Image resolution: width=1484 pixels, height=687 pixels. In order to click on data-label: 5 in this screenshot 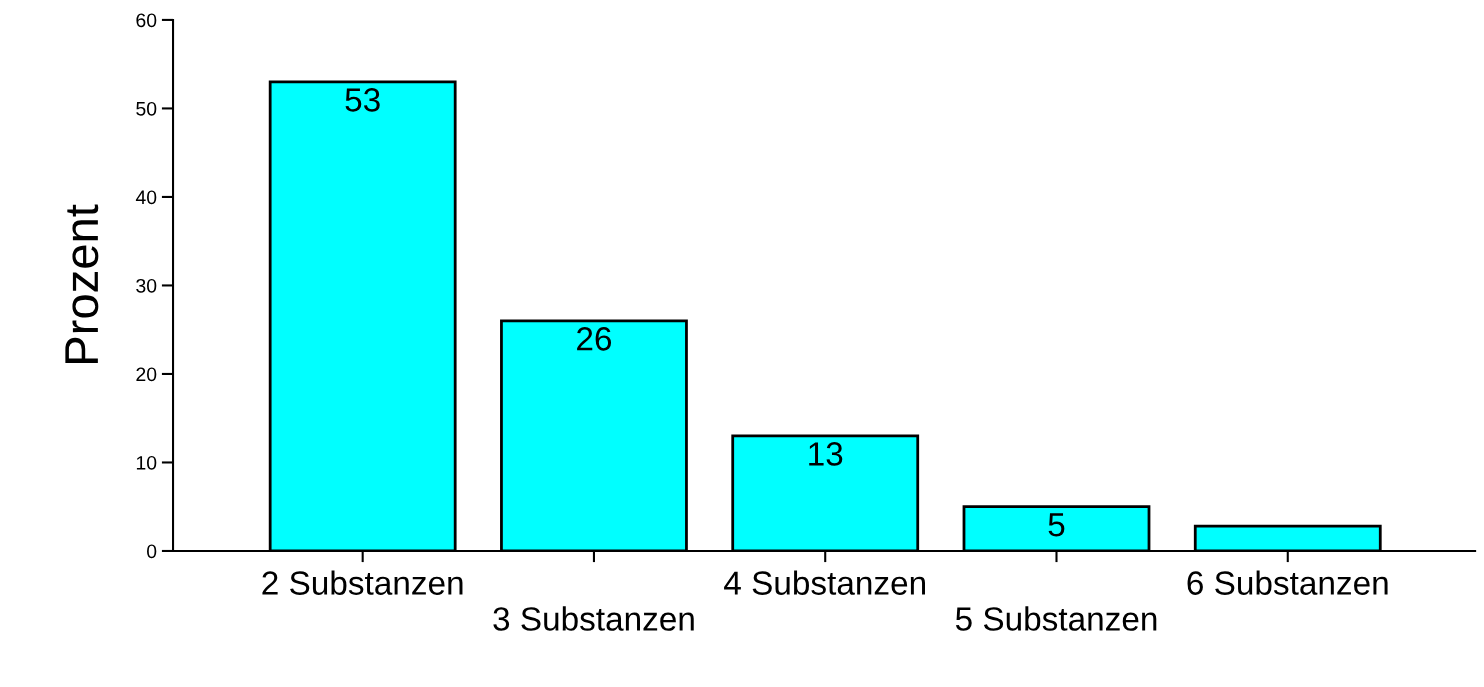, I will do `click(1056, 525)`.